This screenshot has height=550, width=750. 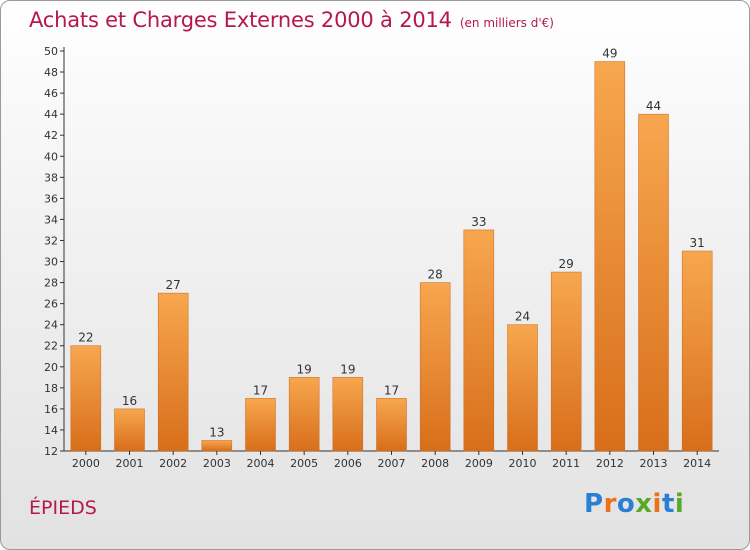 I want to click on x-tick-label: 2005, so click(x=304, y=463).